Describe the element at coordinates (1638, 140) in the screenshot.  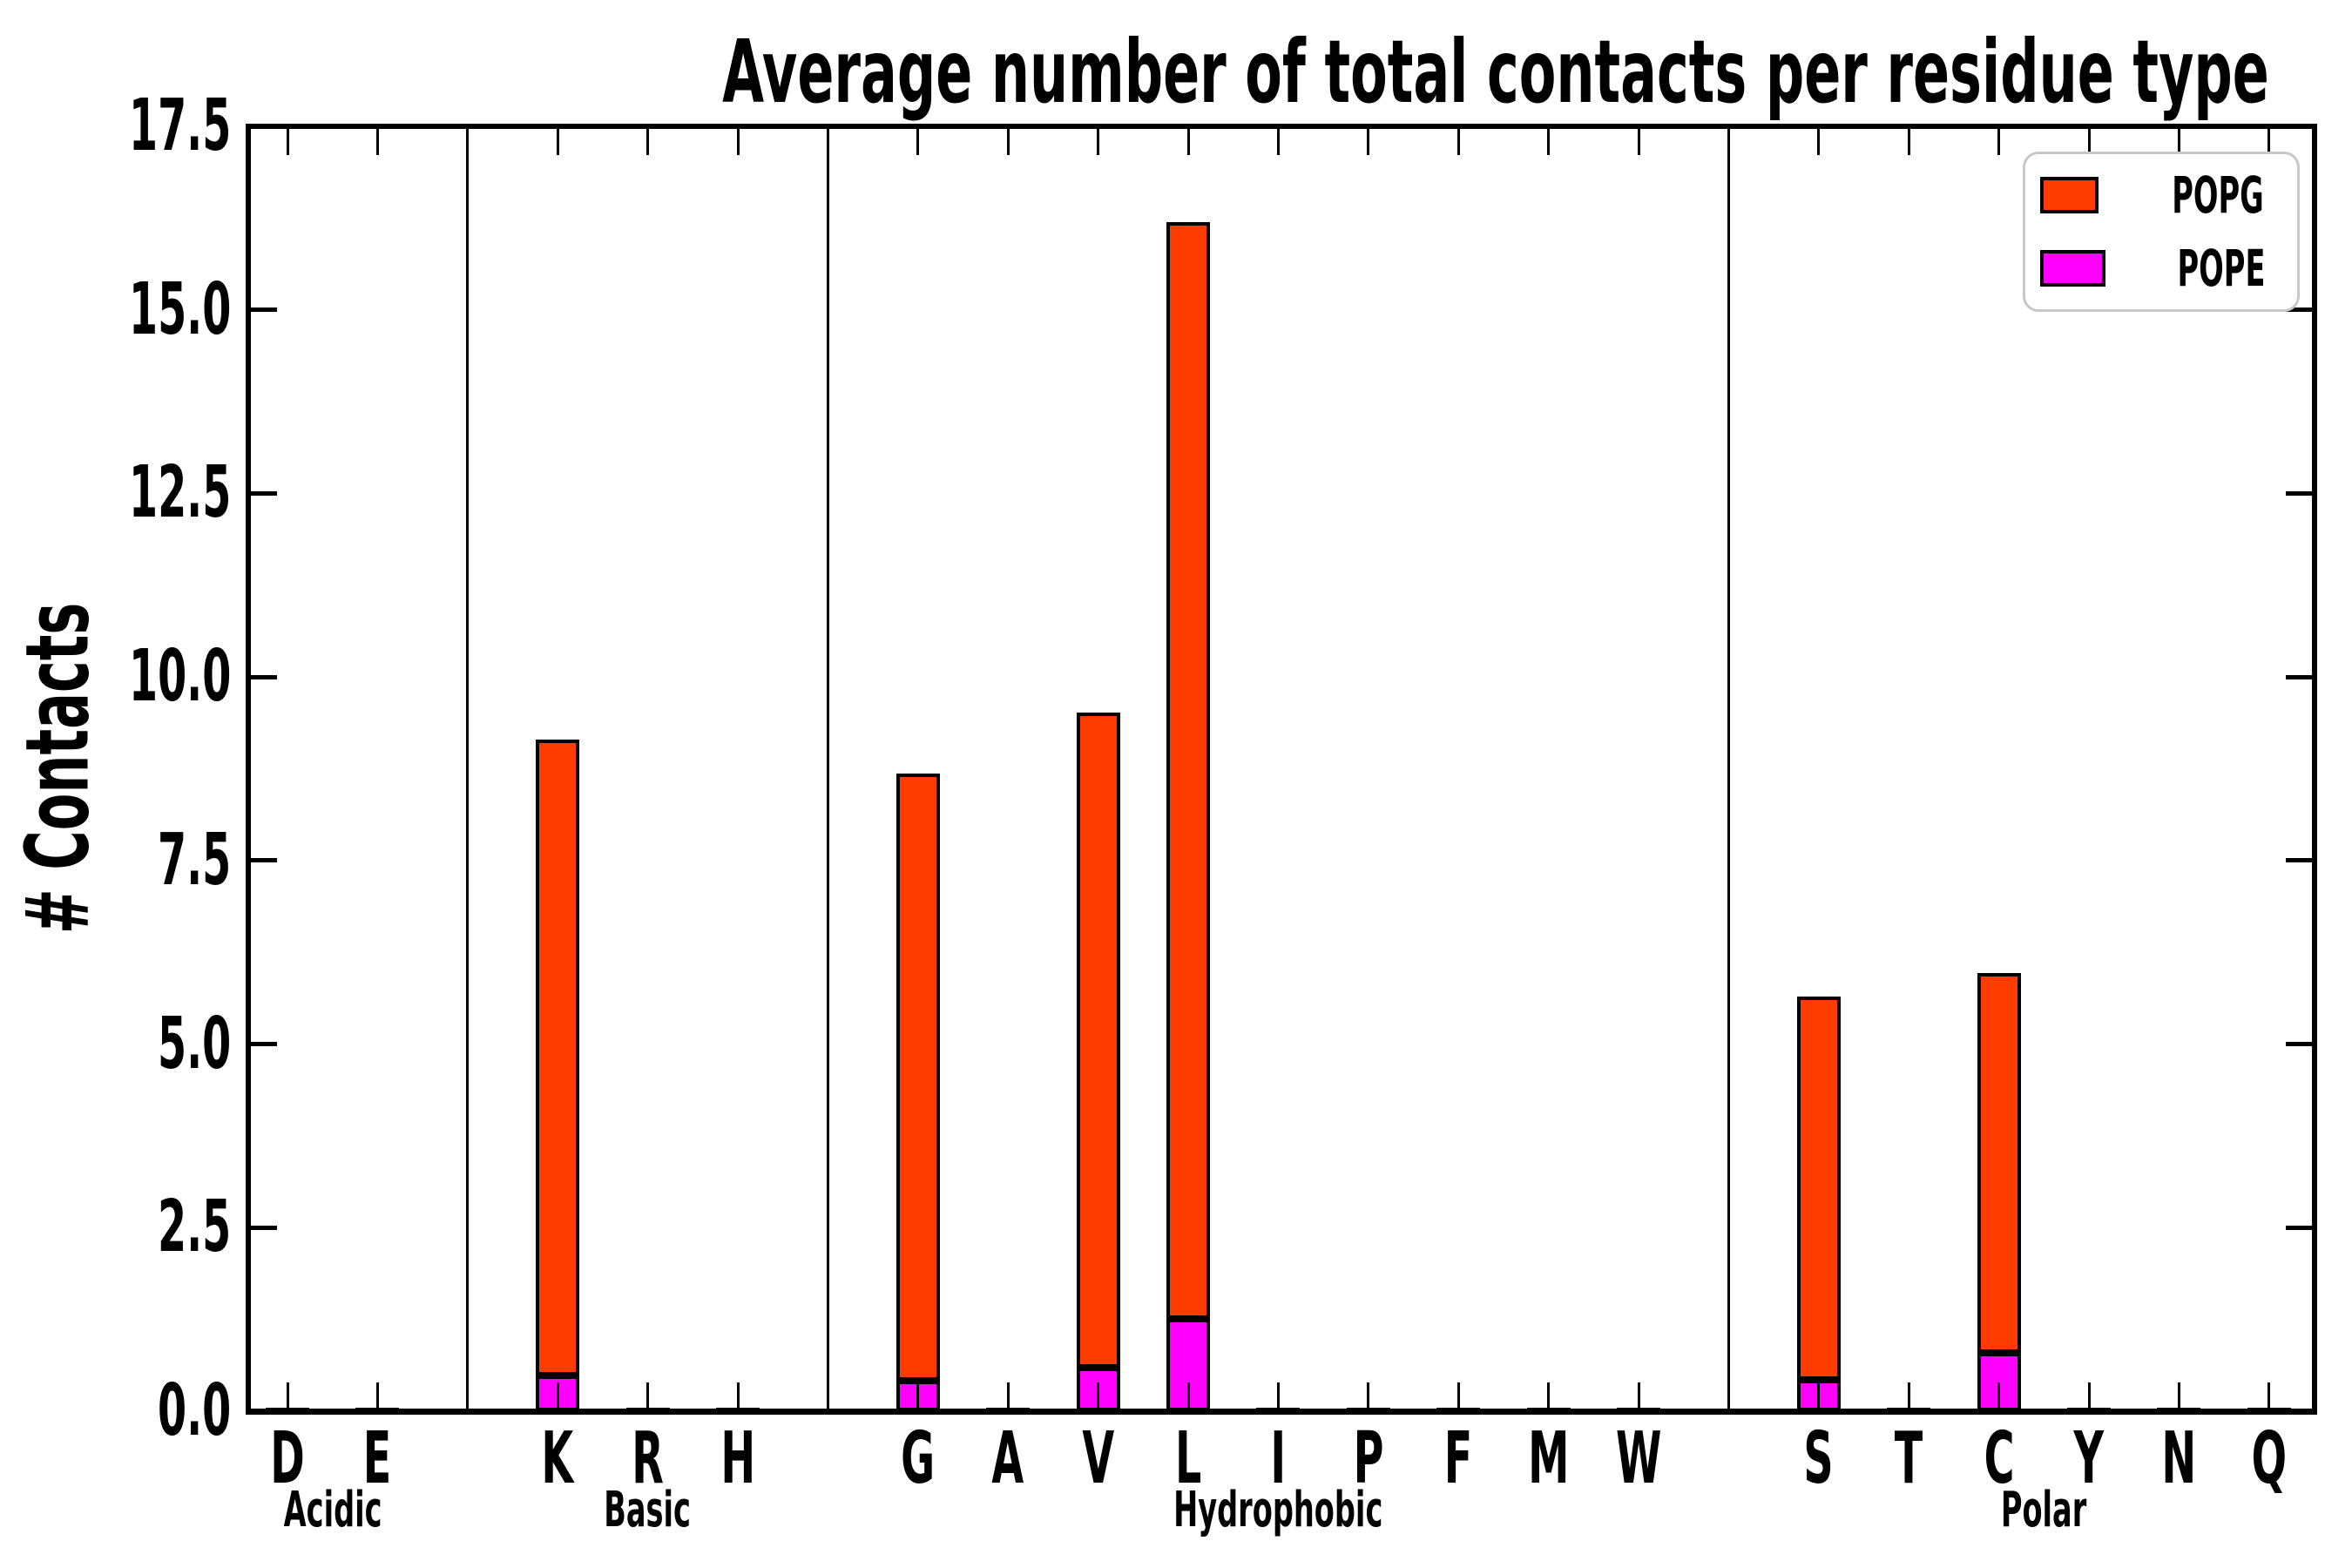
I see `x-tick-top-W` at that location.